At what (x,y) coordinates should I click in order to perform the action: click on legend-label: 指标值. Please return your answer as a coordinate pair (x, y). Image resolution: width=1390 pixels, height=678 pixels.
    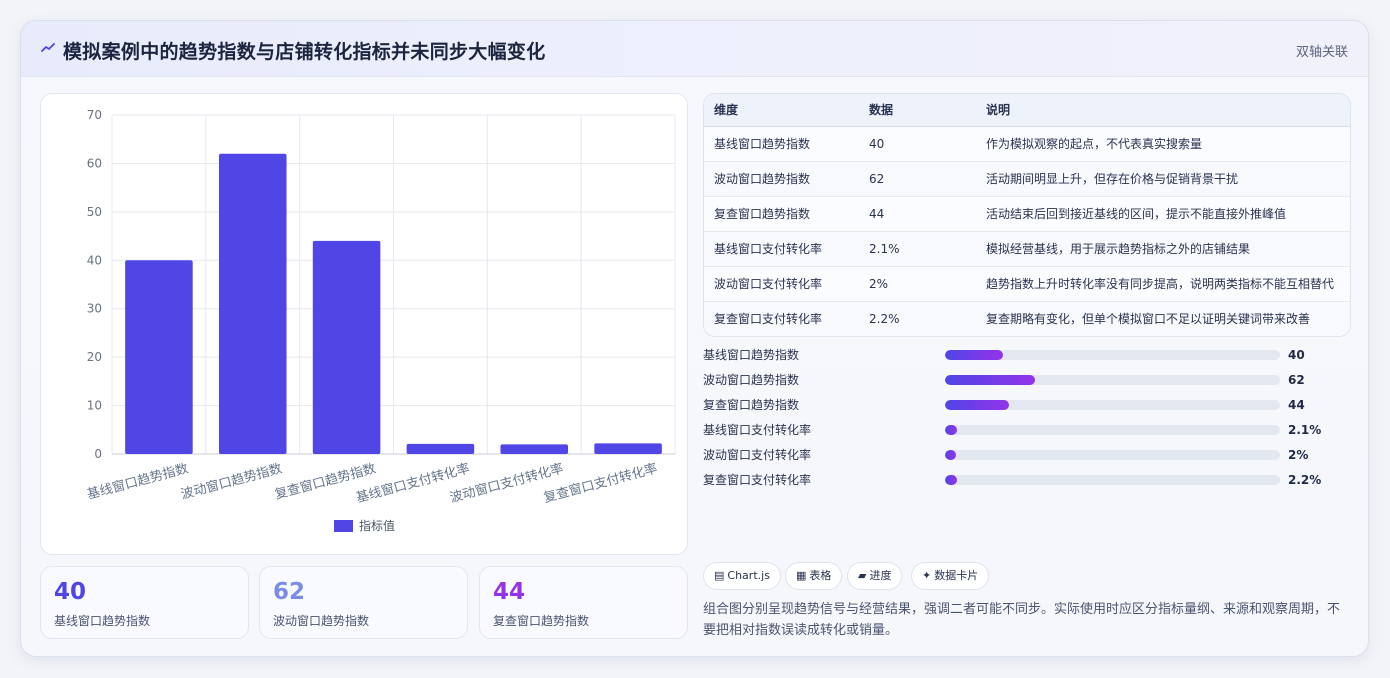
    Looking at the image, I should click on (377, 525).